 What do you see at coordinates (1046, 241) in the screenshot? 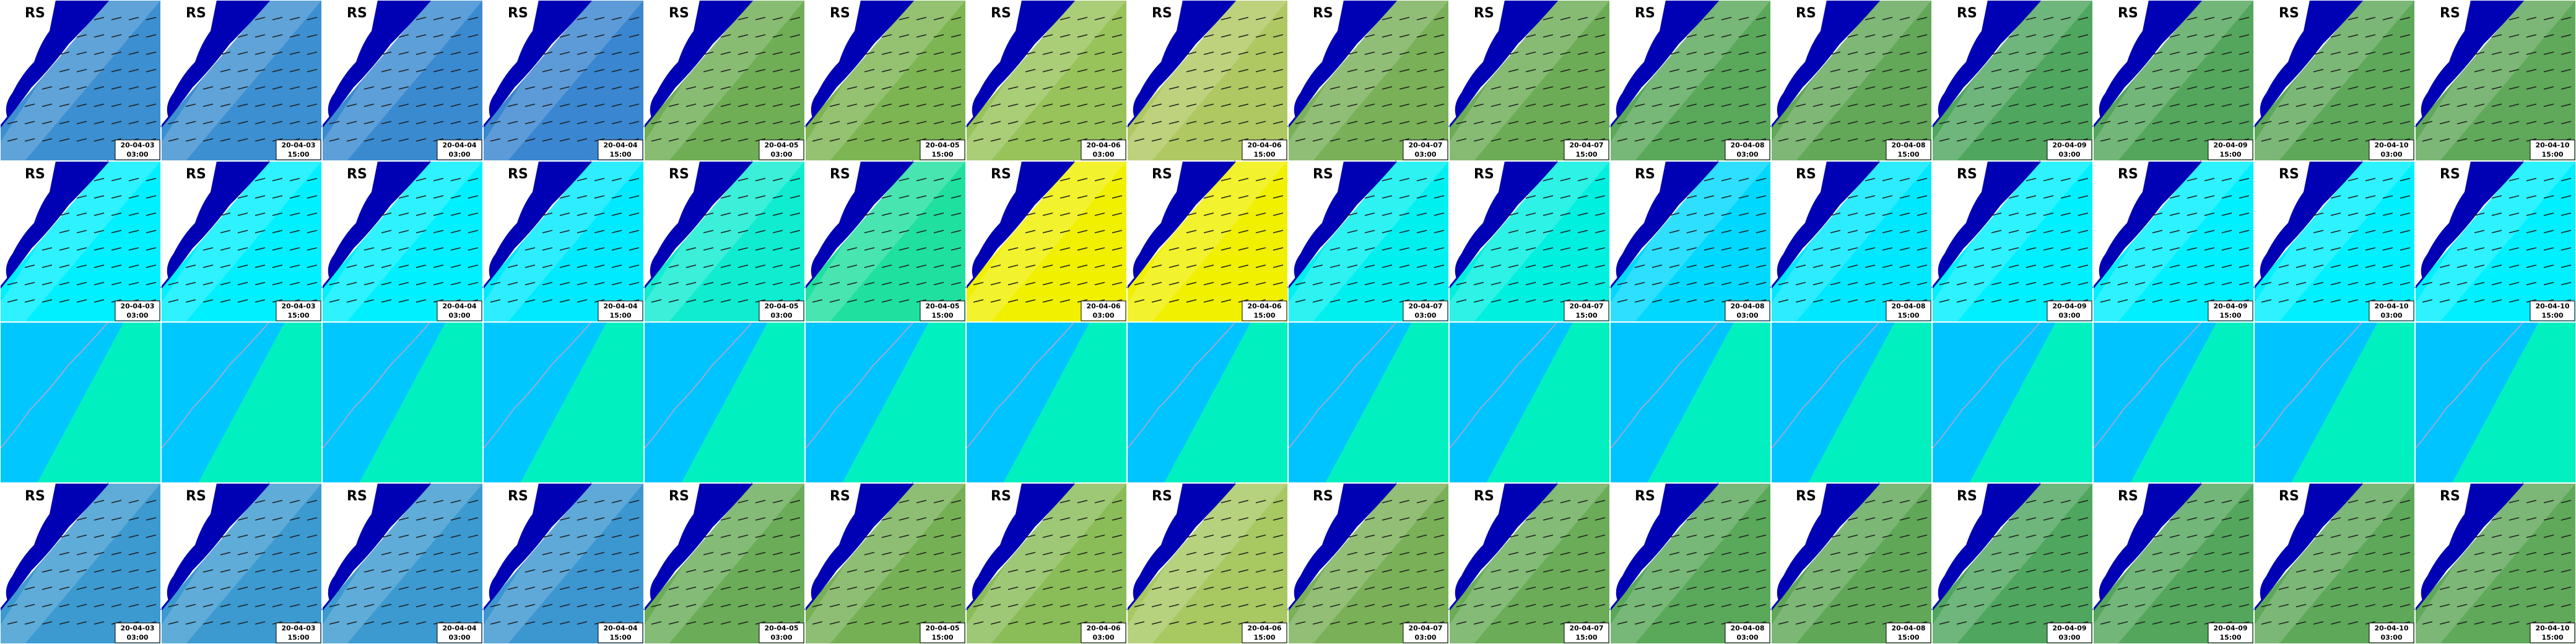
I see `tile-border` at bounding box center [1046, 241].